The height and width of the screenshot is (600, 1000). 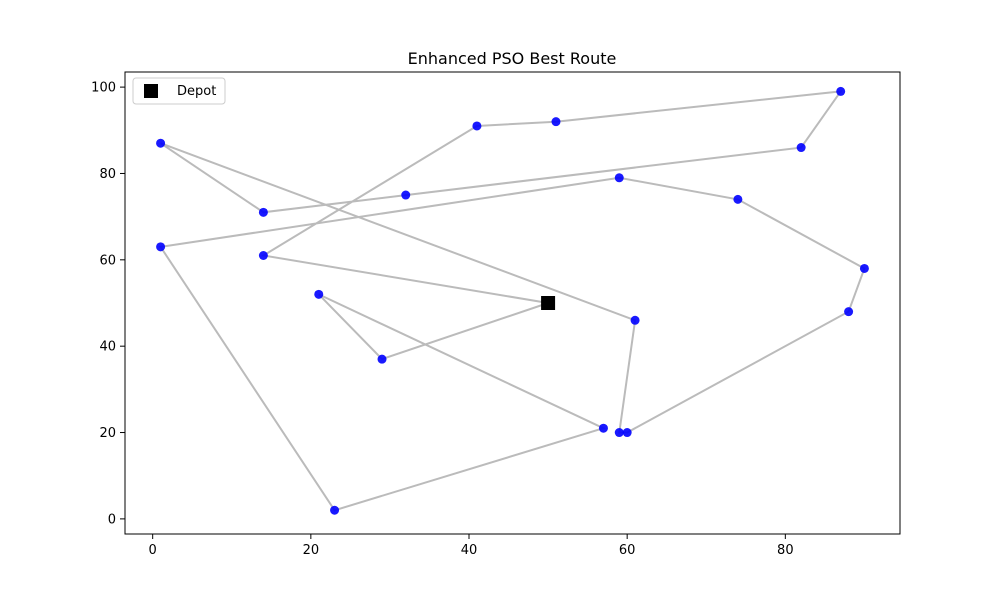 I want to click on y-tick-label: 100, so click(x=103, y=88).